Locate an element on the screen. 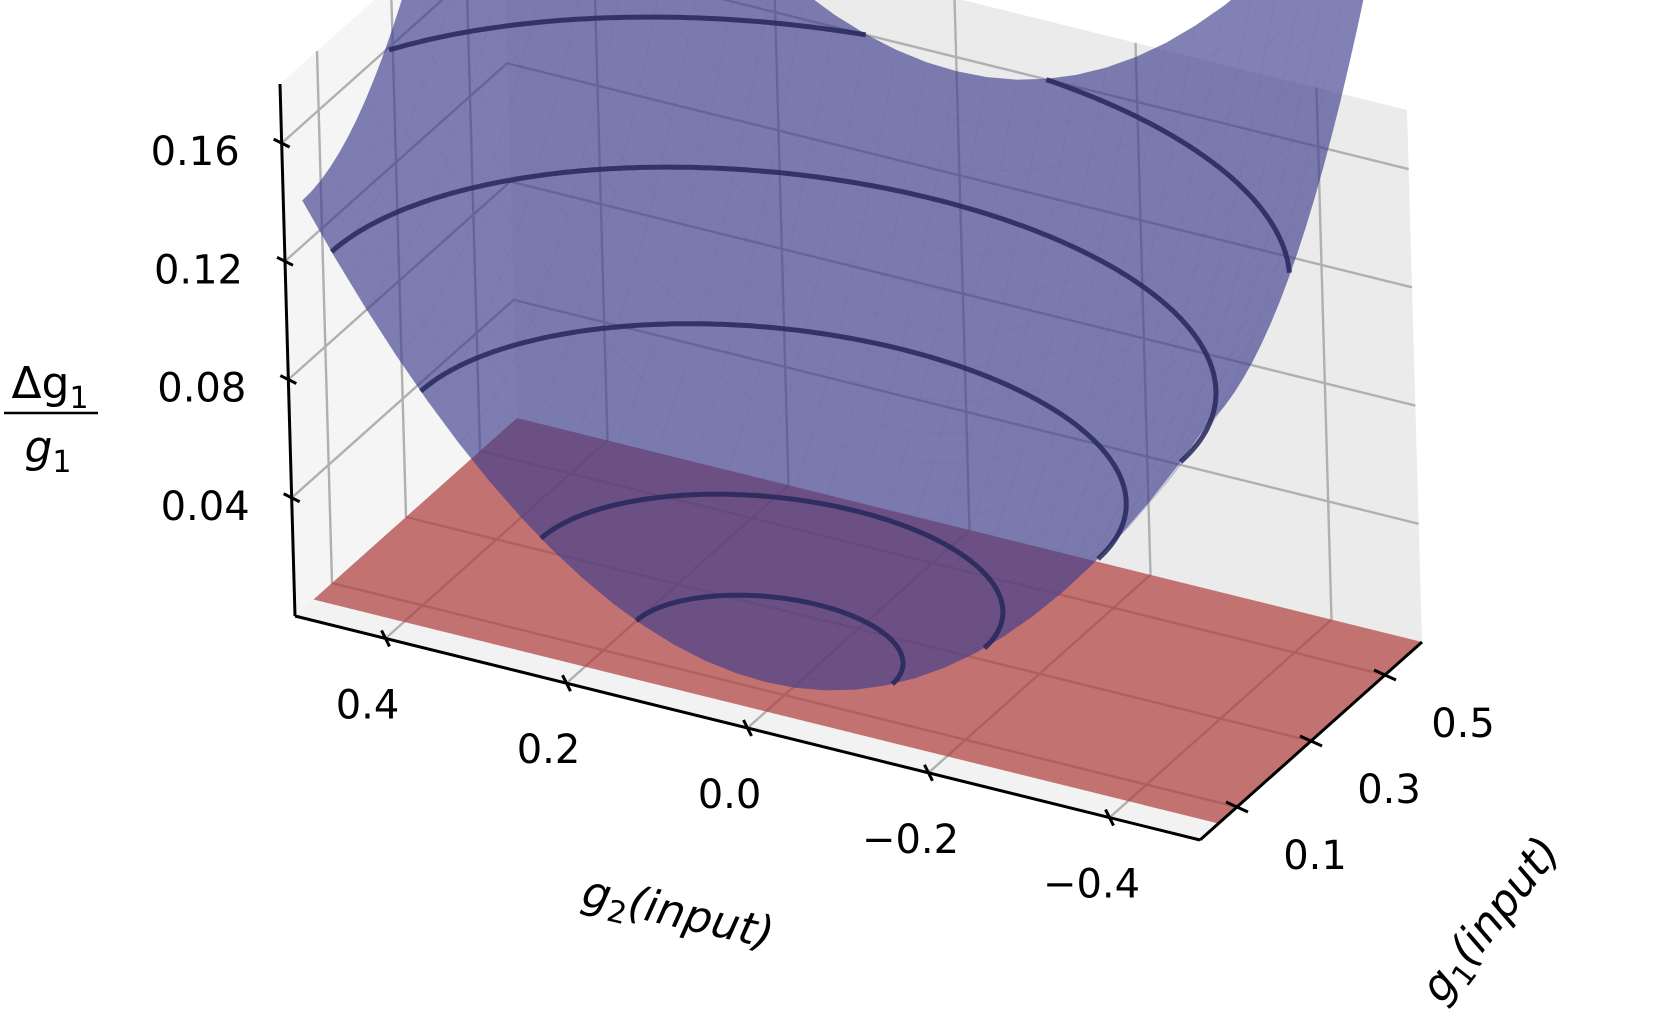 The height and width of the screenshot is (1020, 1673). y-tick-label: −0.4 is located at coordinates (1091, 885).